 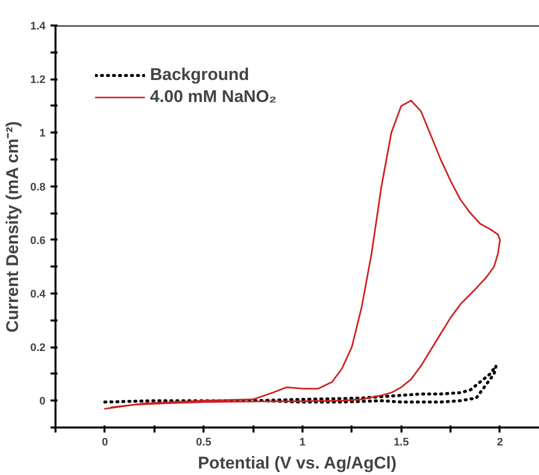 What do you see at coordinates (200, 75) in the screenshot?
I see `legend-label: Background` at bounding box center [200, 75].